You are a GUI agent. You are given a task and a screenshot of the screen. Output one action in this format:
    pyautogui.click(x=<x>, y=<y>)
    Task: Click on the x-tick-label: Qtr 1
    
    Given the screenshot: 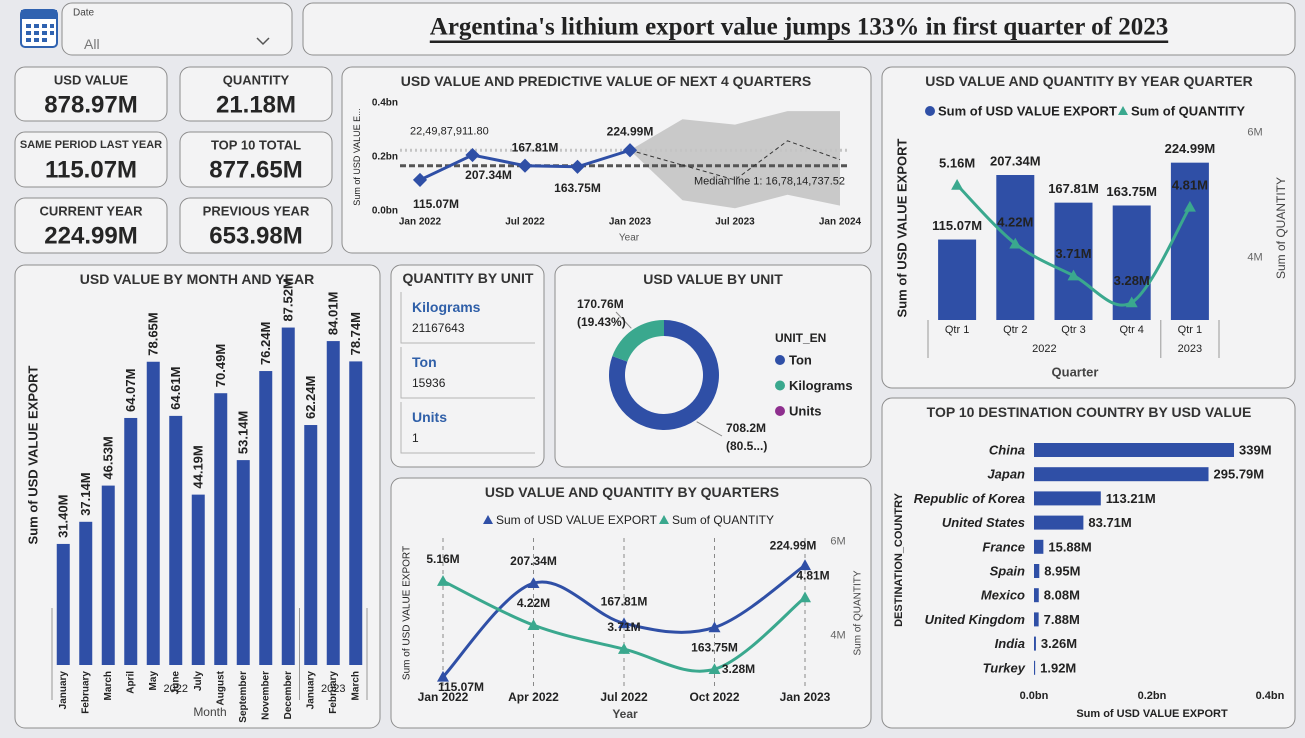 What is the action you would take?
    pyautogui.click(x=1190, y=330)
    